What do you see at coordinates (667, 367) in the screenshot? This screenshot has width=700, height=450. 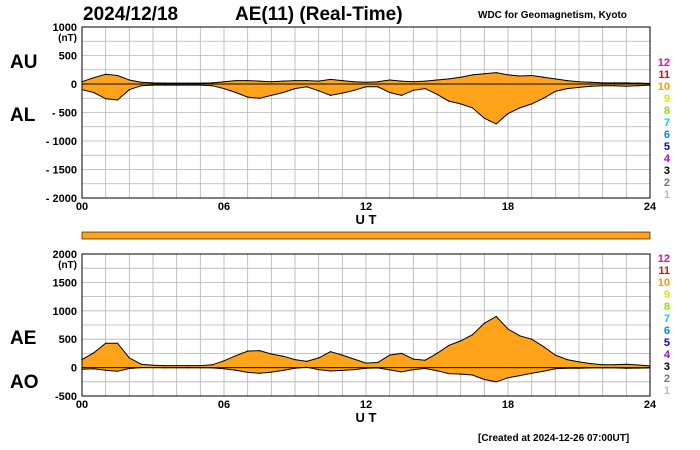 I see `station-number: 3` at bounding box center [667, 367].